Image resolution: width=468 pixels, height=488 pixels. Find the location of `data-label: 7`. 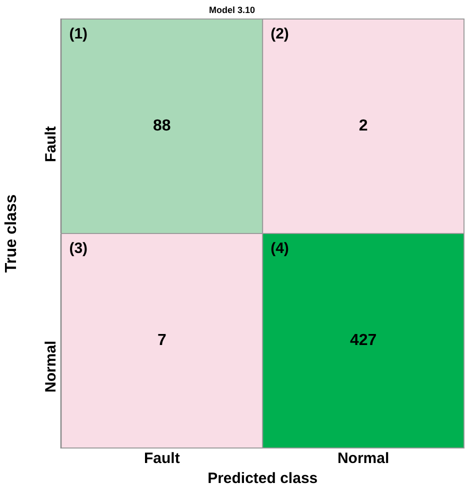

data-label: 7 is located at coordinates (161, 341).